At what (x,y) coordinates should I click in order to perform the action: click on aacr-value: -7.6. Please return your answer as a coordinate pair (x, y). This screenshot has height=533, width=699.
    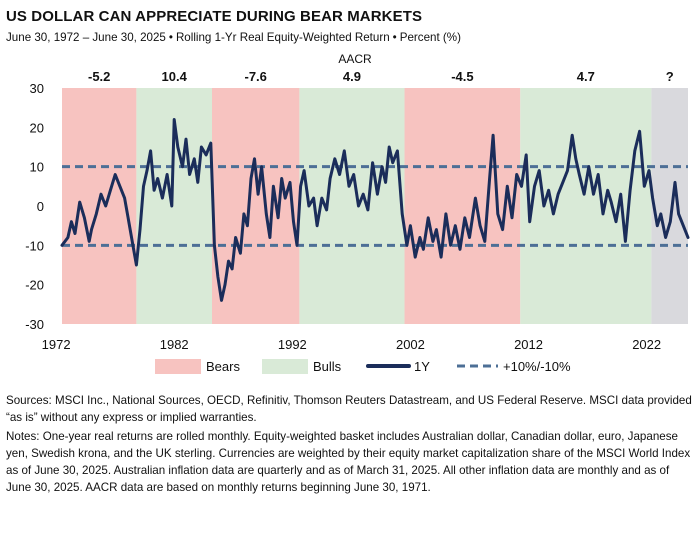
    Looking at the image, I should click on (256, 76).